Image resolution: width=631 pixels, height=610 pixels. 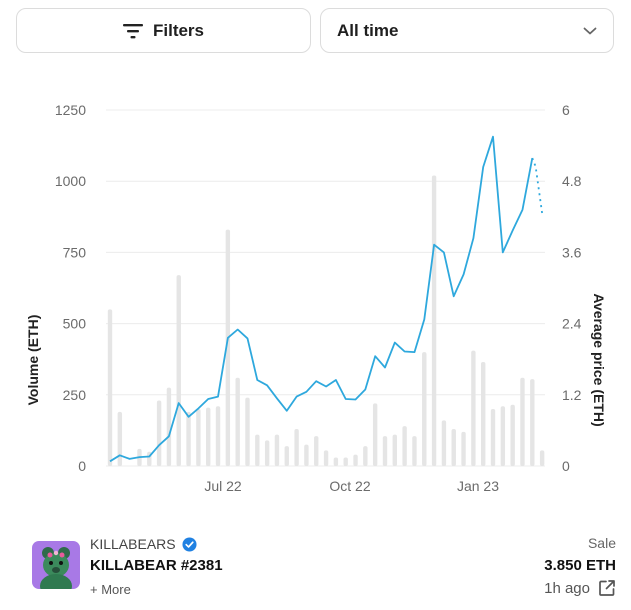 I want to click on verified-badge-icon, so click(x=189, y=544).